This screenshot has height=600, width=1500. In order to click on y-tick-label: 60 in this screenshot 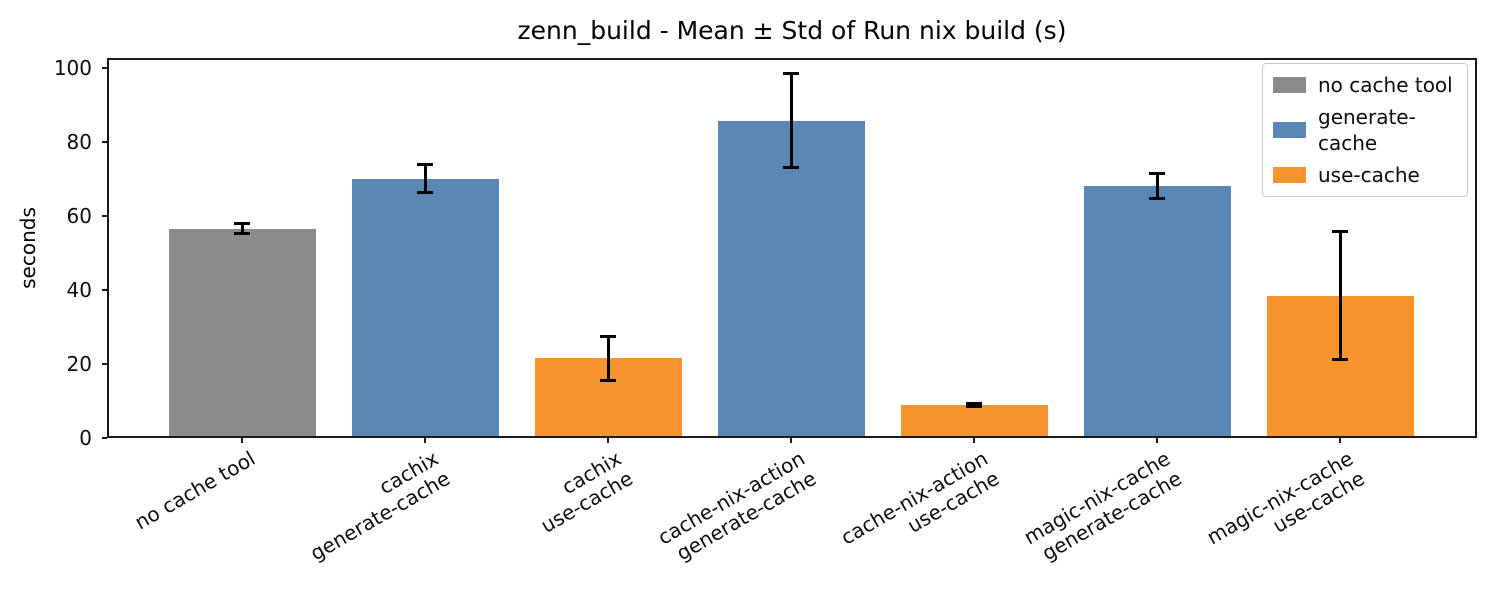, I will do `click(79, 215)`.